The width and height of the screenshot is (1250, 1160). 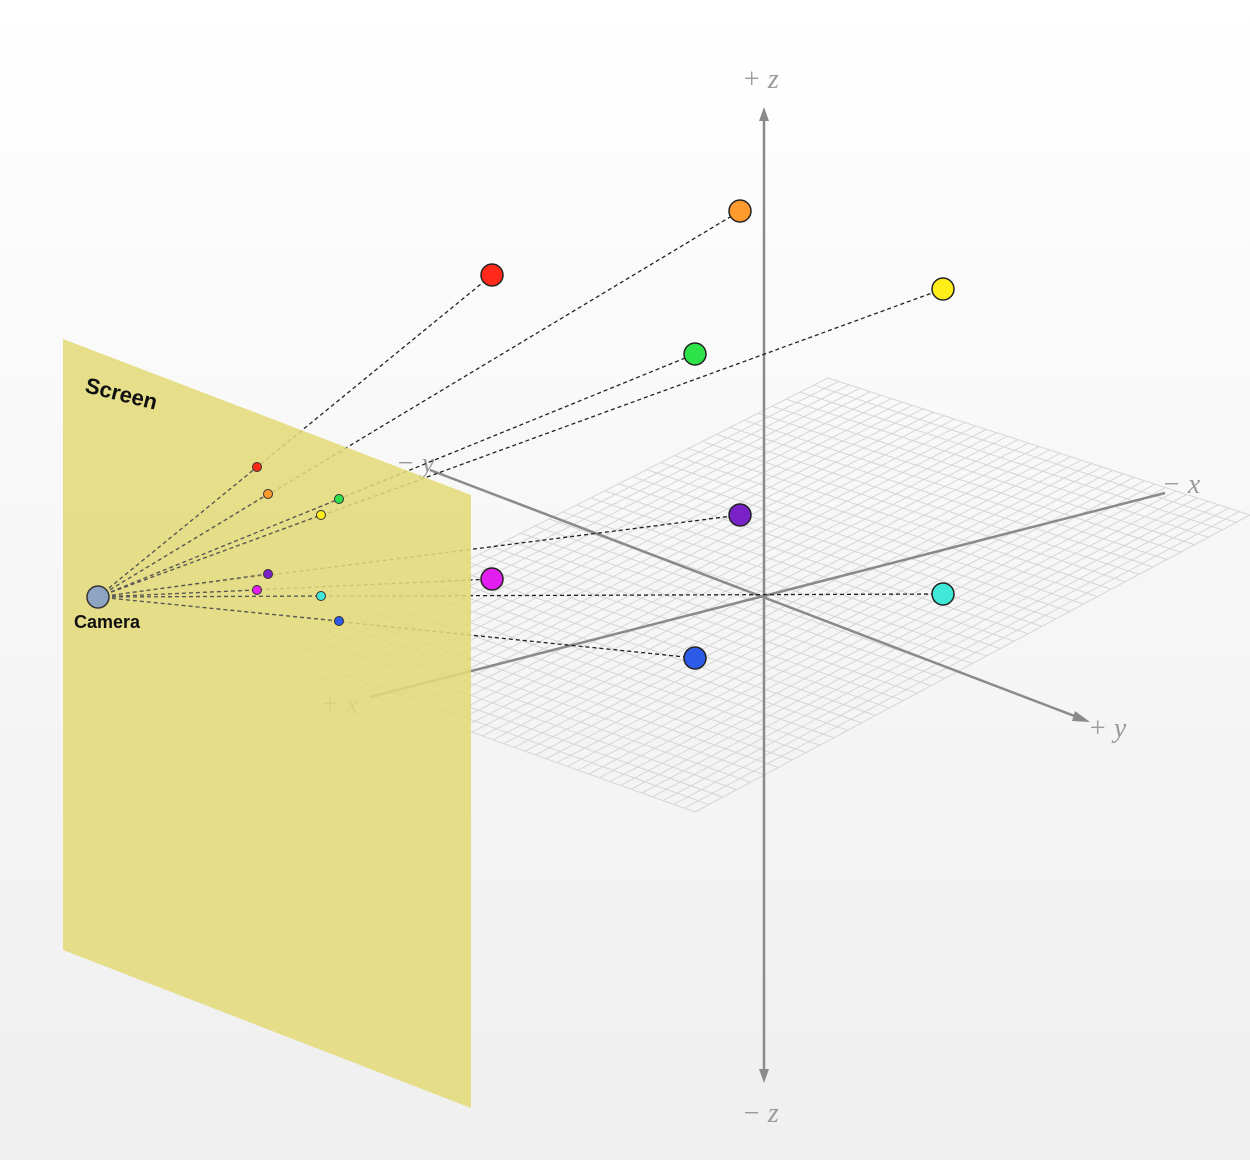 What do you see at coordinates (760, 79) in the screenshot?
I see `plus-z-label: + z` at bounding box center [760, 79].